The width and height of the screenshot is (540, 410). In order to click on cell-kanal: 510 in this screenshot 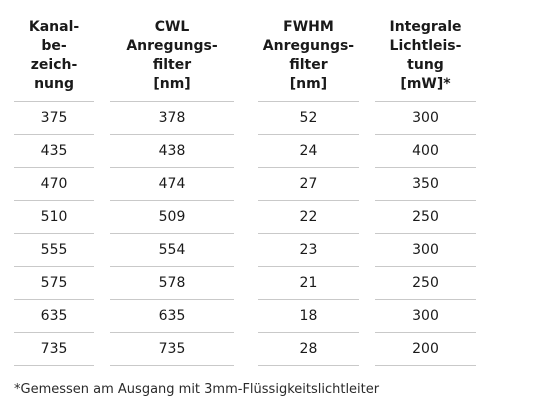, I will do `click(54, 217)`.